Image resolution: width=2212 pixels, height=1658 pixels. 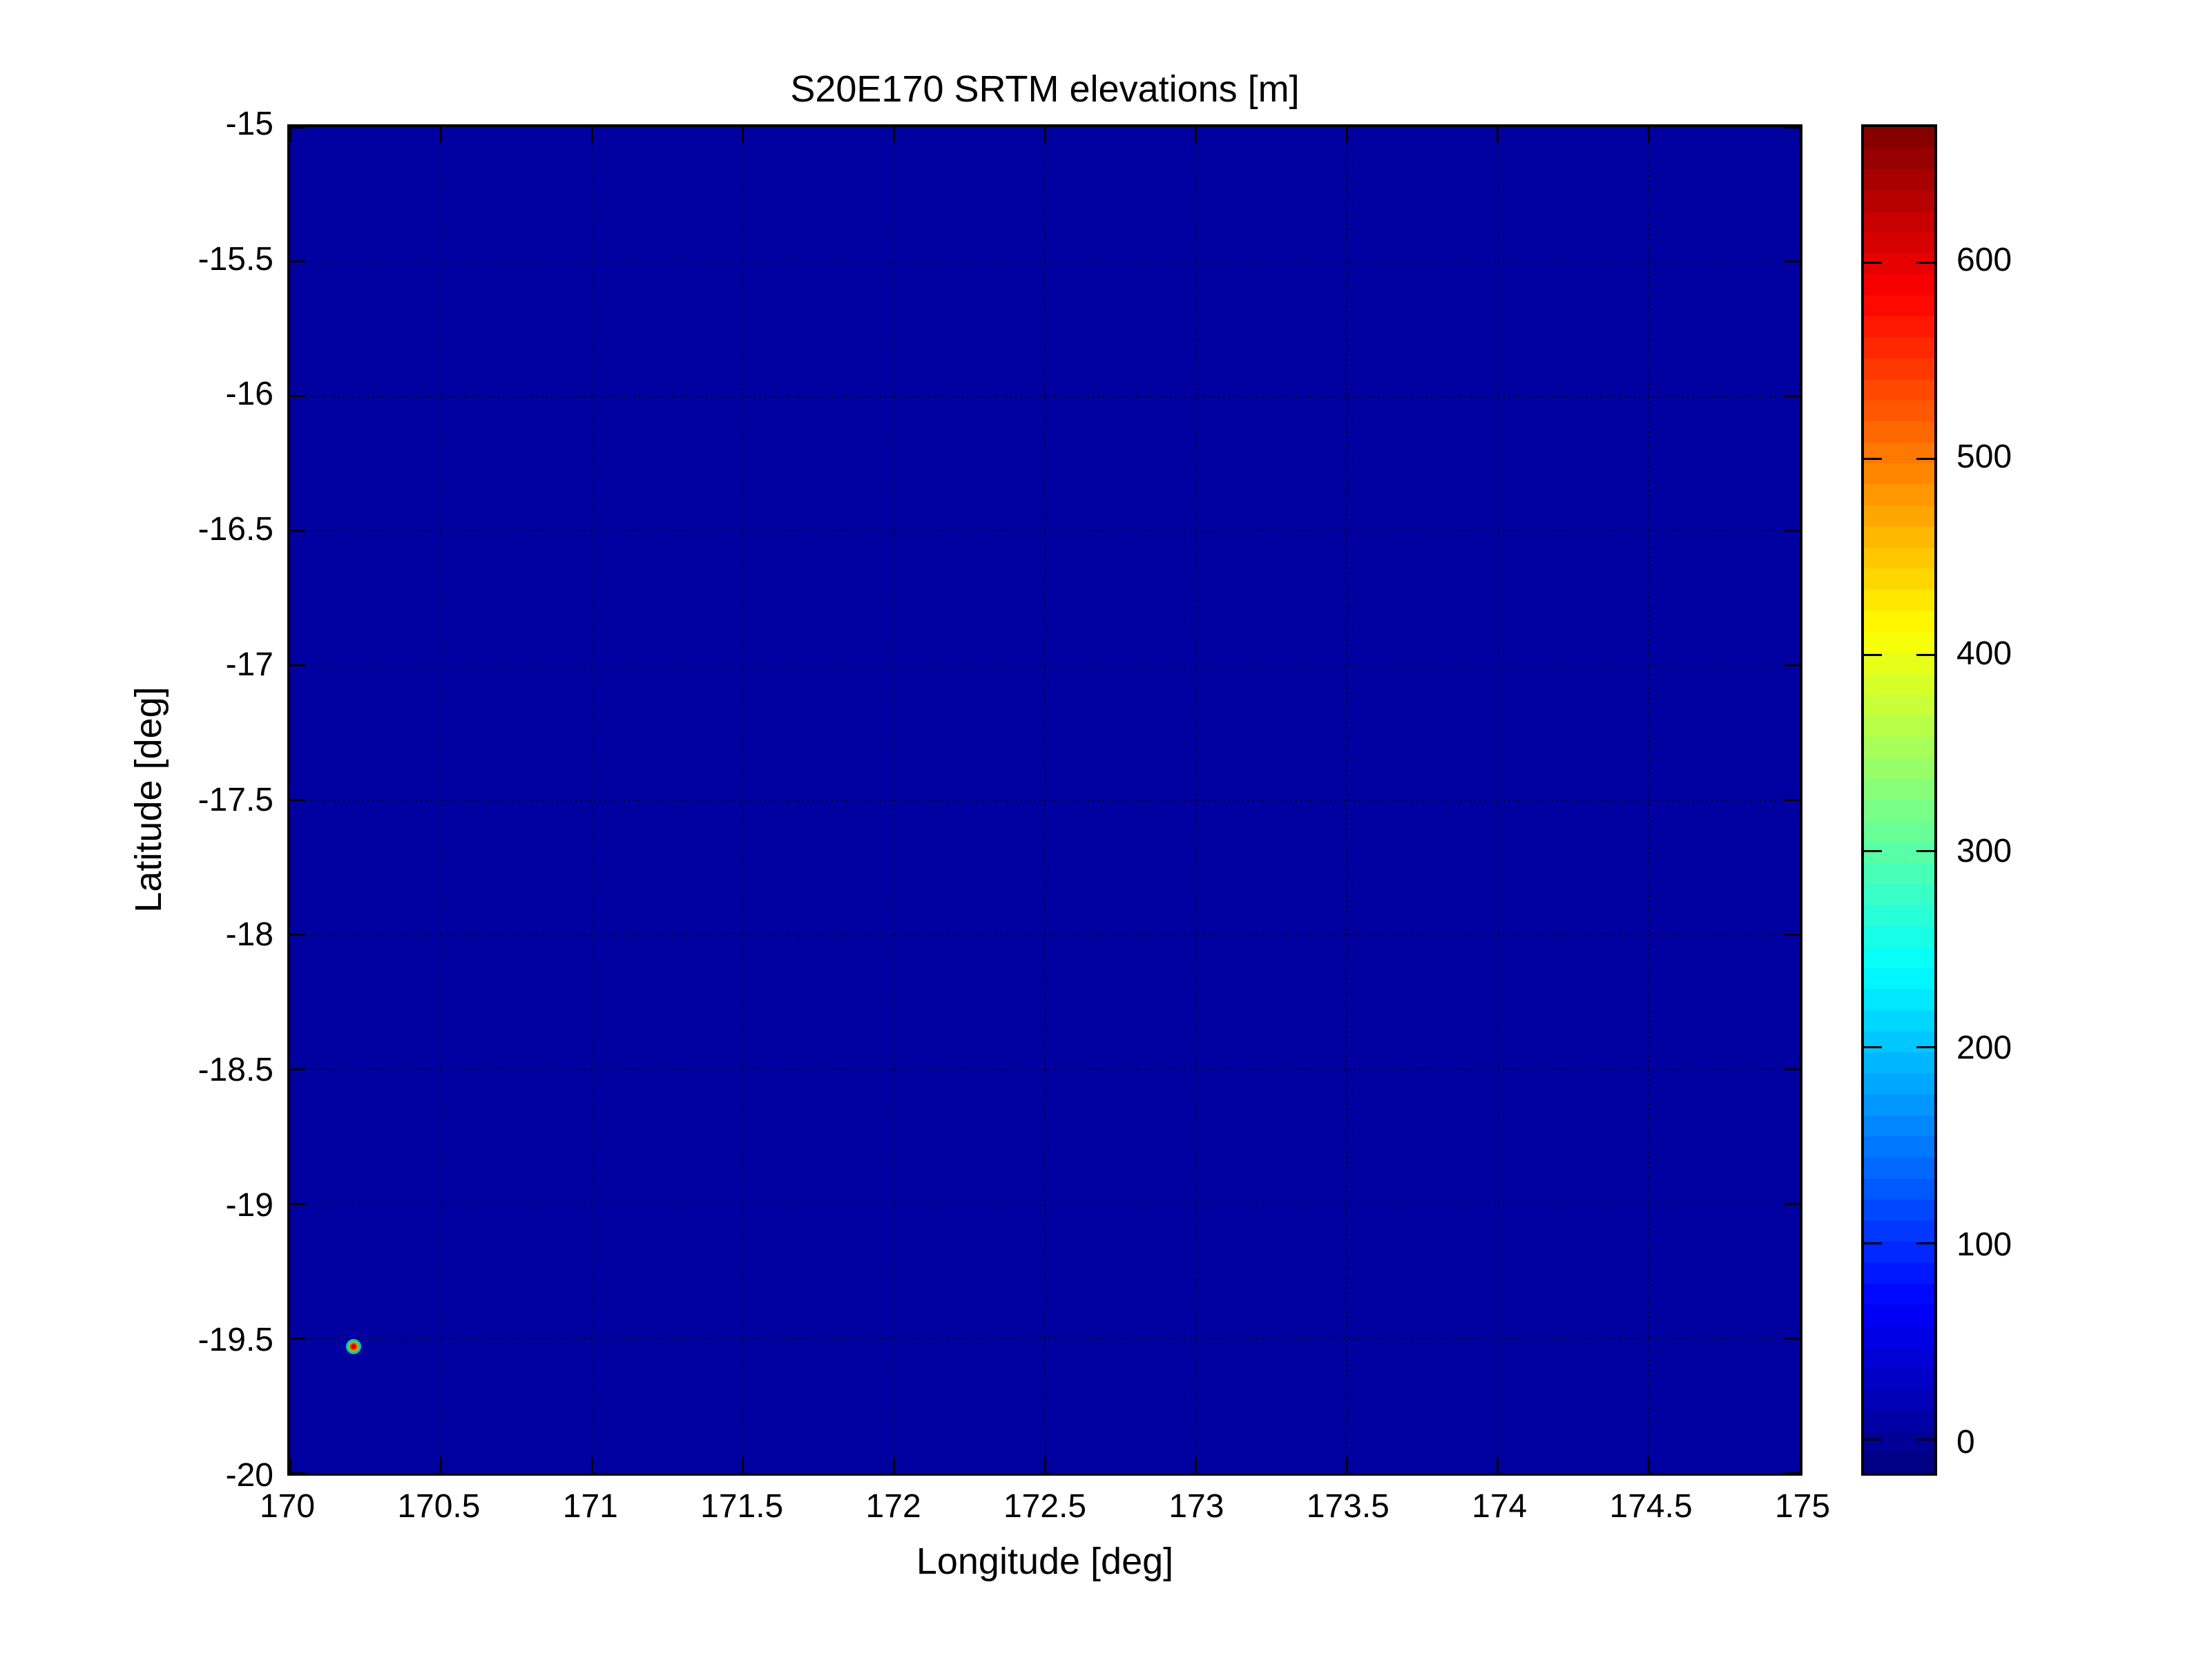 What do you see at coordinates (590, 1506) in the screenshot?
I see `x-tick-label: 171` at bounding box center [590, 1506].